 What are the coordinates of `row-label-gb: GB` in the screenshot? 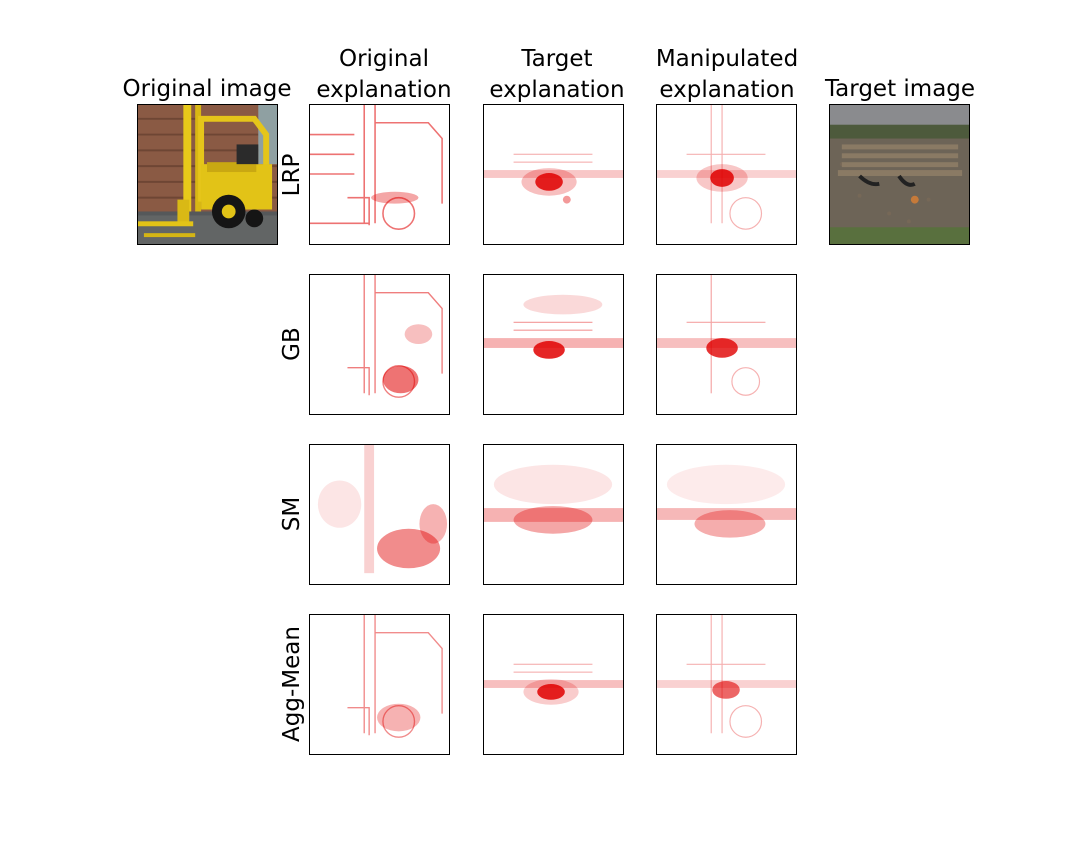 It's located at (292, 344).